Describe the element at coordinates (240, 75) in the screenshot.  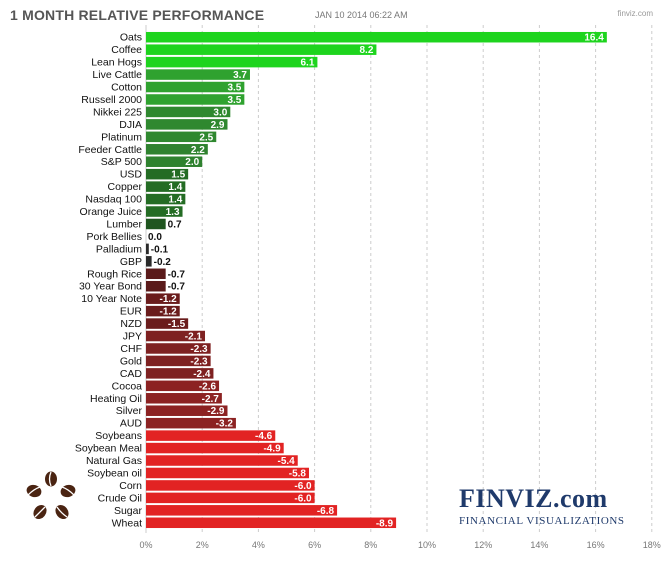
I see `value-label: 3.7` at that location.